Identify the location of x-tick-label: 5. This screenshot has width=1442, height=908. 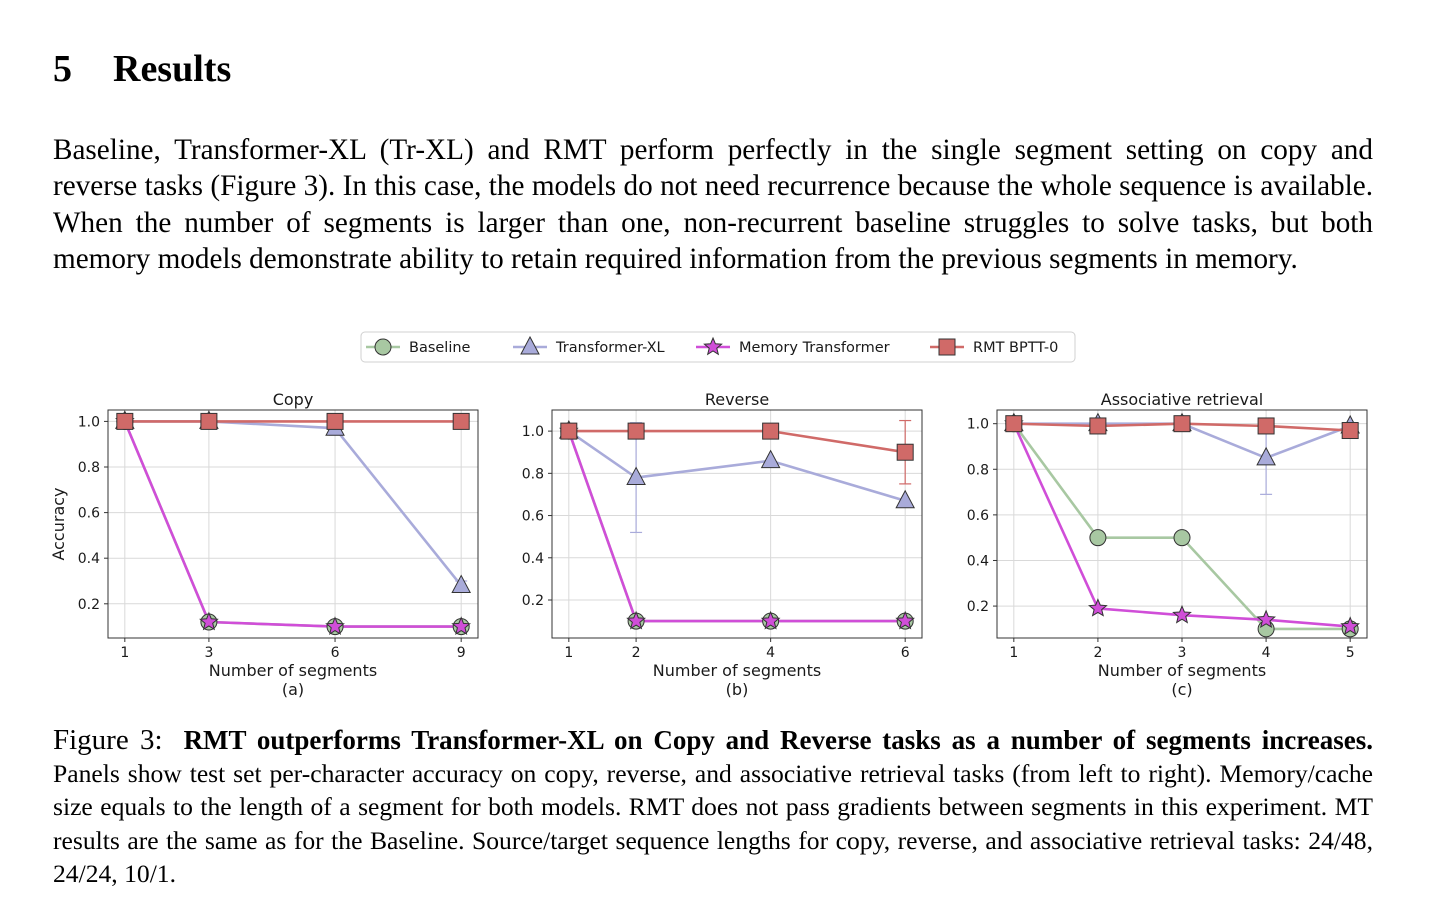
(1350, 653).